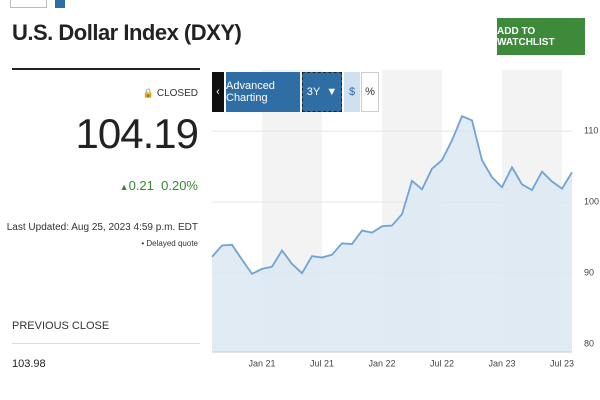 This screenshot has height=400, width=600. I want to click on price: 104.19, so click(137, 133).